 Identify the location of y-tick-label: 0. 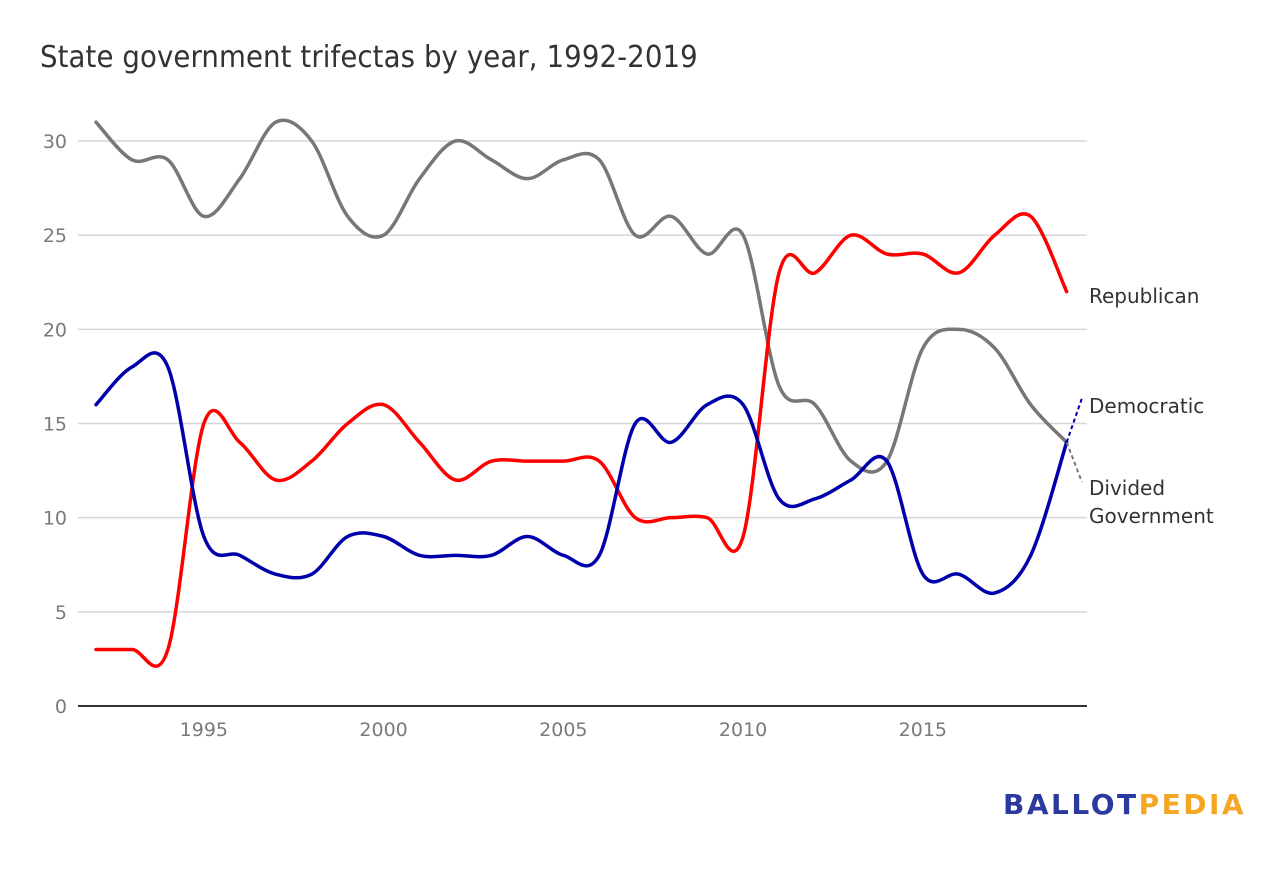
(61, 707).